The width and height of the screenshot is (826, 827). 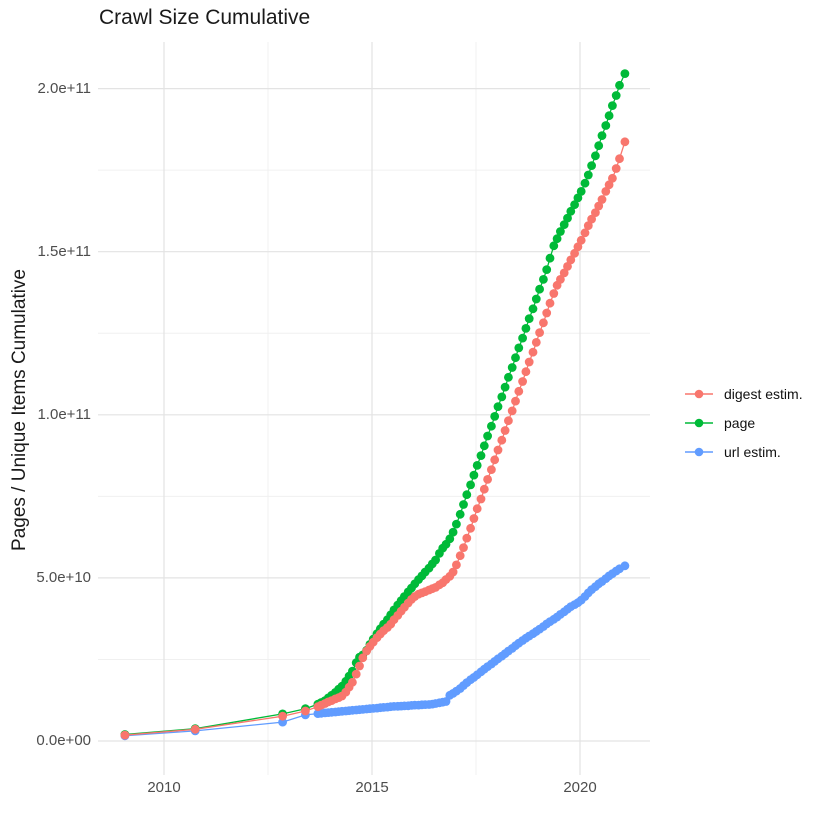 What do you see at coordinates (64, 88) in the screenshot?
I see `y-tick-label: 2.0e+11` at bounding box center [64, 88].